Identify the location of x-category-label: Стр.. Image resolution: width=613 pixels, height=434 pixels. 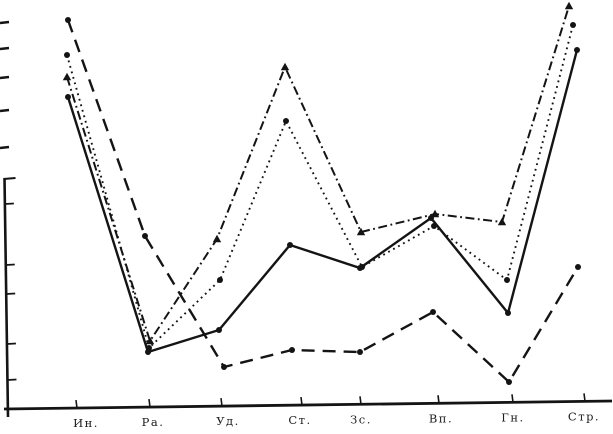
(584, 416).